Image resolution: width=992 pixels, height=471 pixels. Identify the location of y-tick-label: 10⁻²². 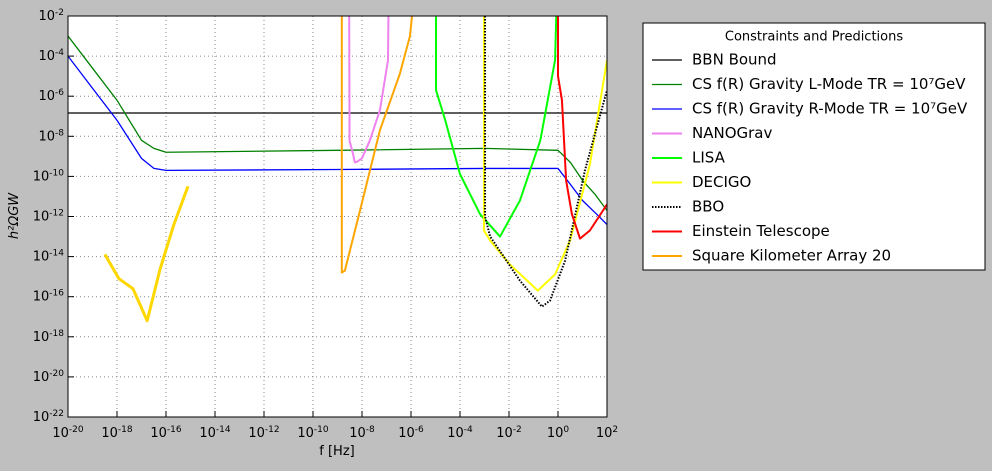
(48, 417).